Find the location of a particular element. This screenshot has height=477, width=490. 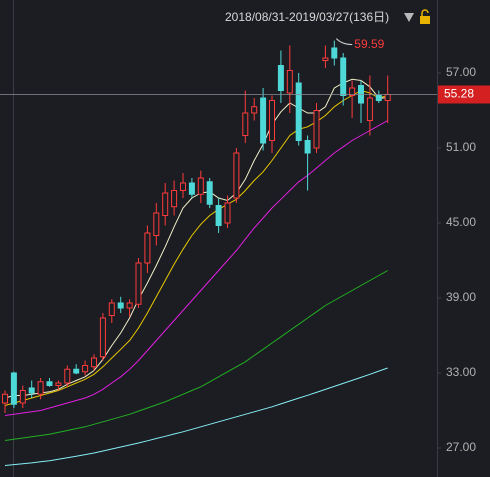

y-tick-label: 51.00 is located at coordinates (461, 147).